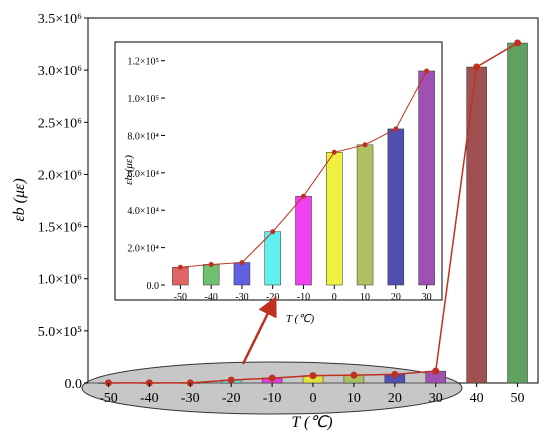  I want to click on inset-x-axis-label: T (℃), so click(300, 319).